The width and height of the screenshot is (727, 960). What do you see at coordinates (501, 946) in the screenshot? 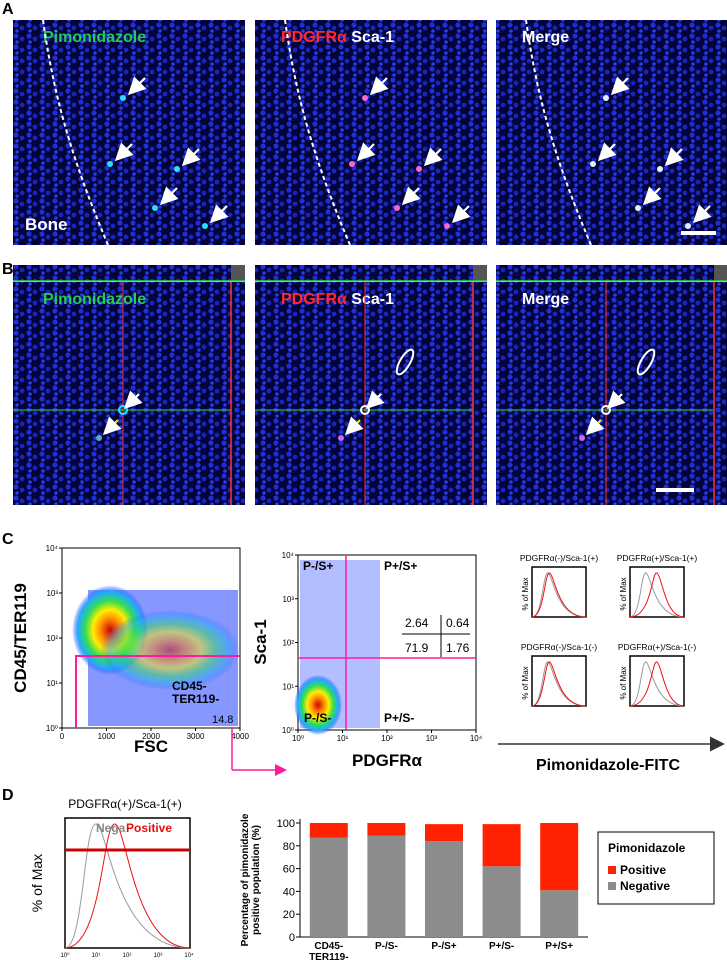
I see `x-tick-label: P+/S-` at bounding box center [501, 946].